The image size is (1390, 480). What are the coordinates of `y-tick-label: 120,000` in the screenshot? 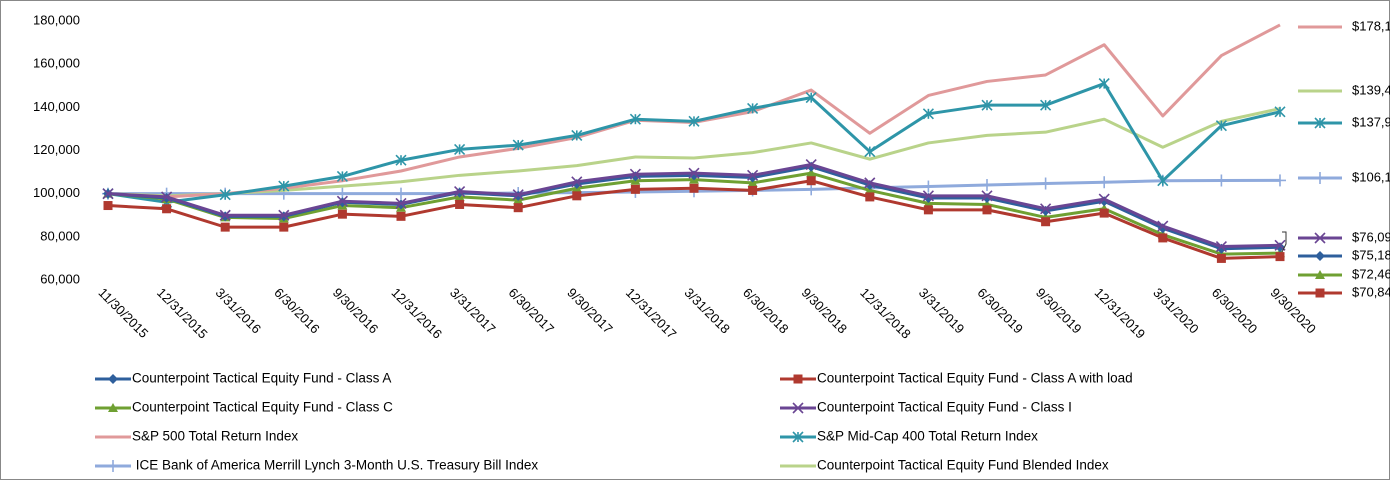 It's located at (56, 149).